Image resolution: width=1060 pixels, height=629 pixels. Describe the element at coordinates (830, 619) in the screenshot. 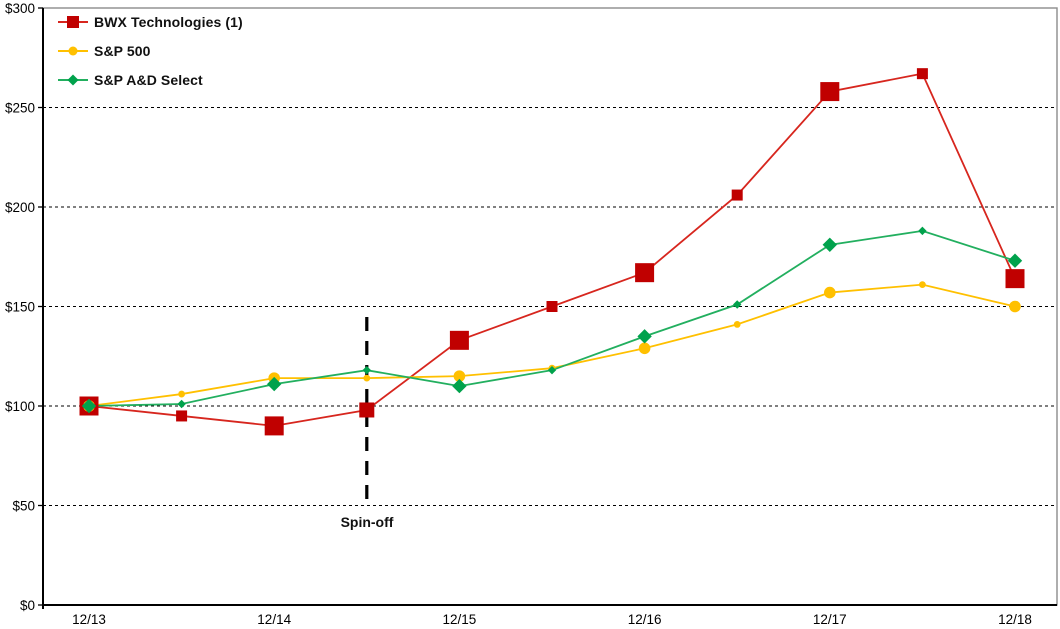

I see `x-axis-label: 12/17` at that location.